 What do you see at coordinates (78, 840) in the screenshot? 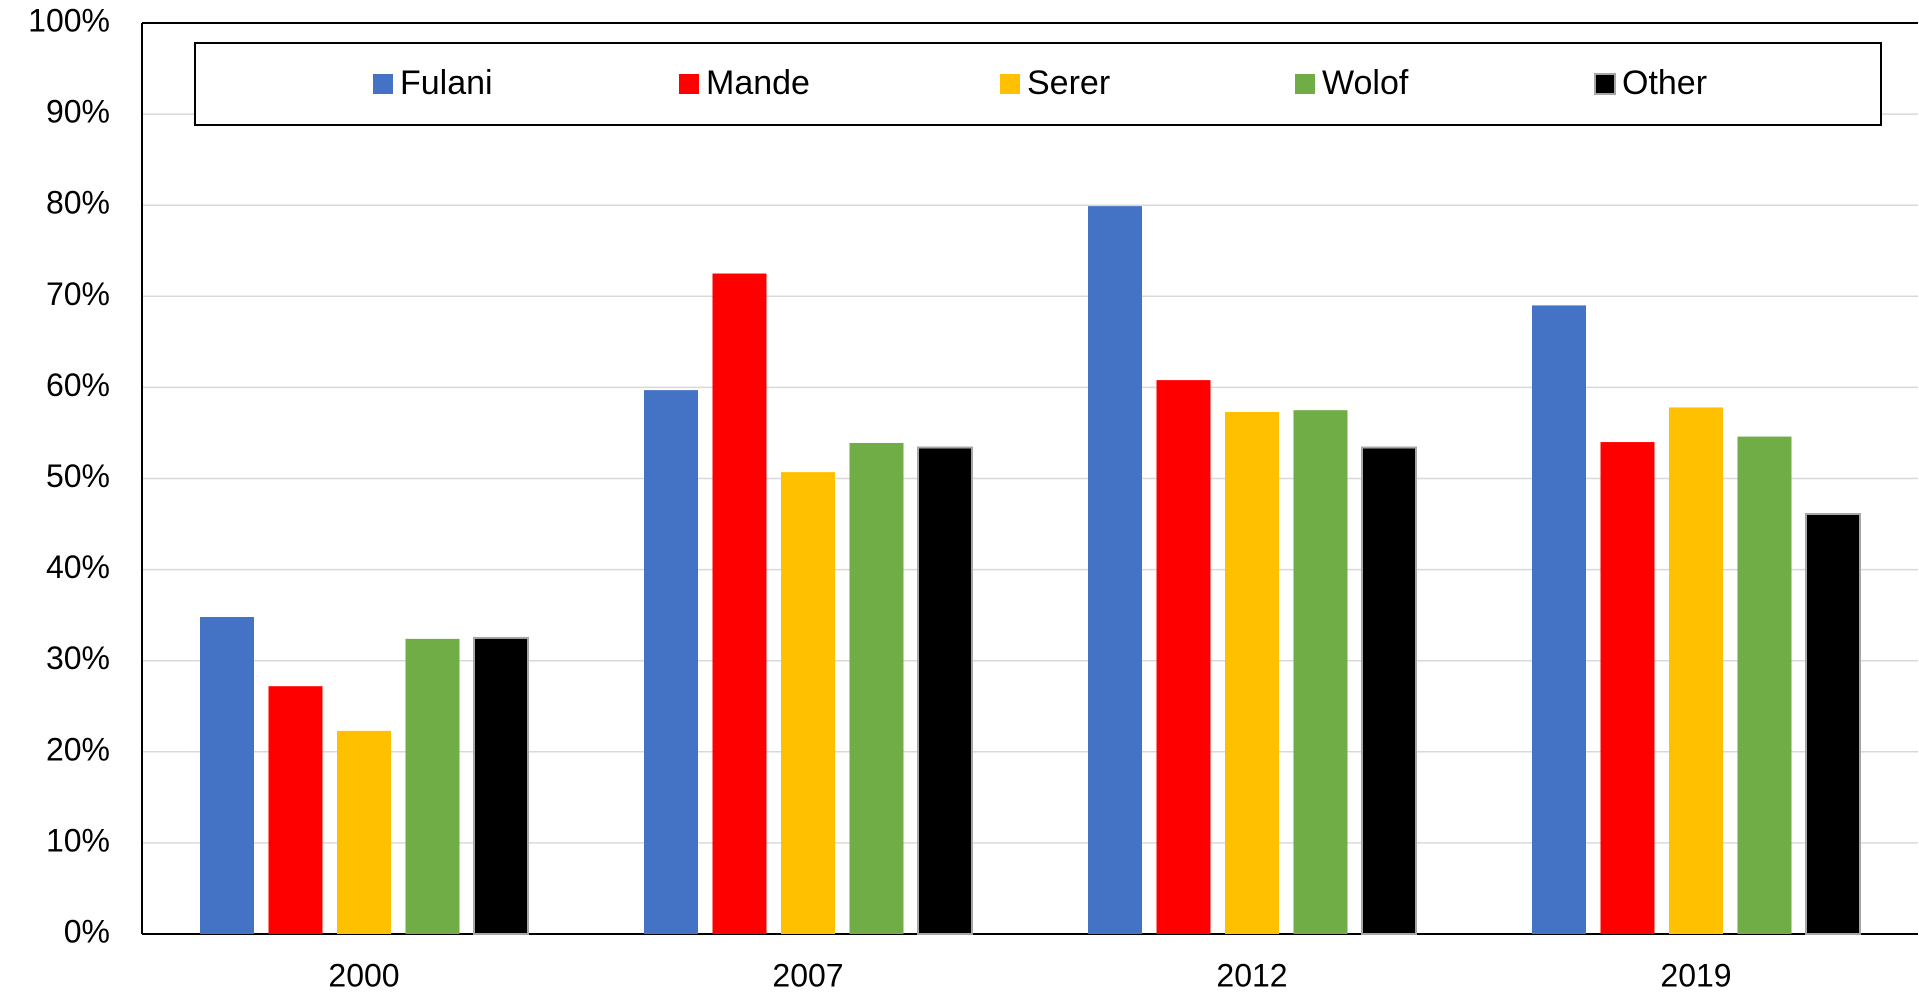
I see `y-tick-label: 10%` at bounding box center [78, 840].